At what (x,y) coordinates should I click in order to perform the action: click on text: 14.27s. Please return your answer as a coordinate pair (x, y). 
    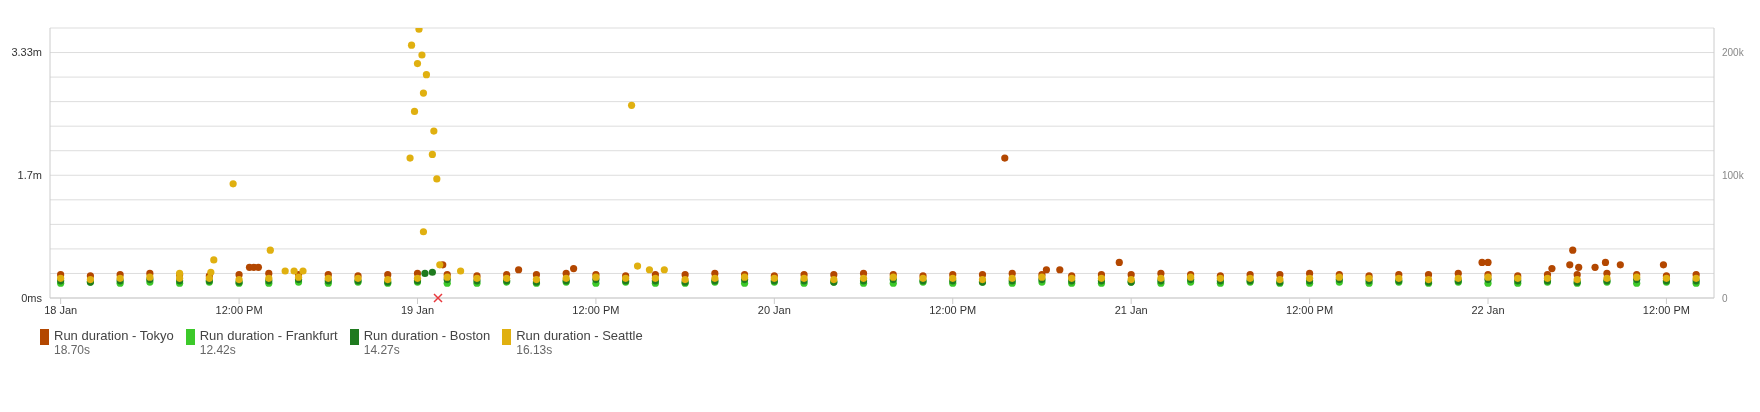
    Looking at the image, I should click on (382, 350).